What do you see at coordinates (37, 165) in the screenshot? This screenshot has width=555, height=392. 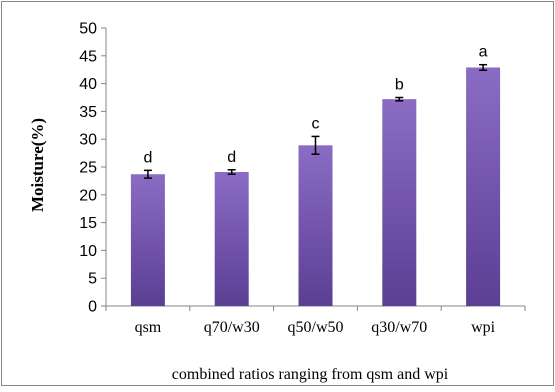 I see `y-axis-label: Moisture(%)` at bounding box center [37, 165].